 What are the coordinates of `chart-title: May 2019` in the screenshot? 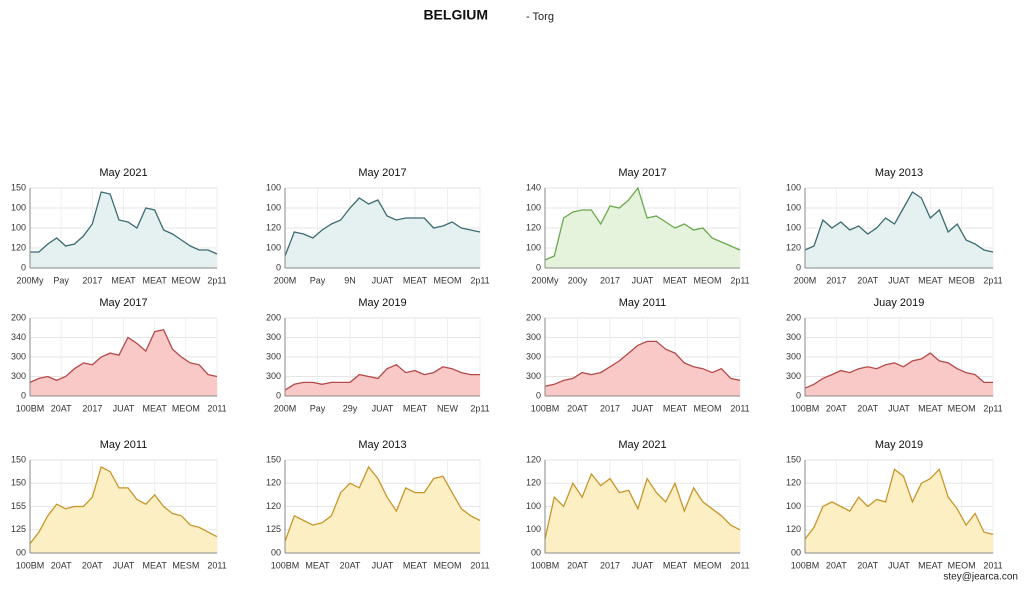 It's located at (382, 303).